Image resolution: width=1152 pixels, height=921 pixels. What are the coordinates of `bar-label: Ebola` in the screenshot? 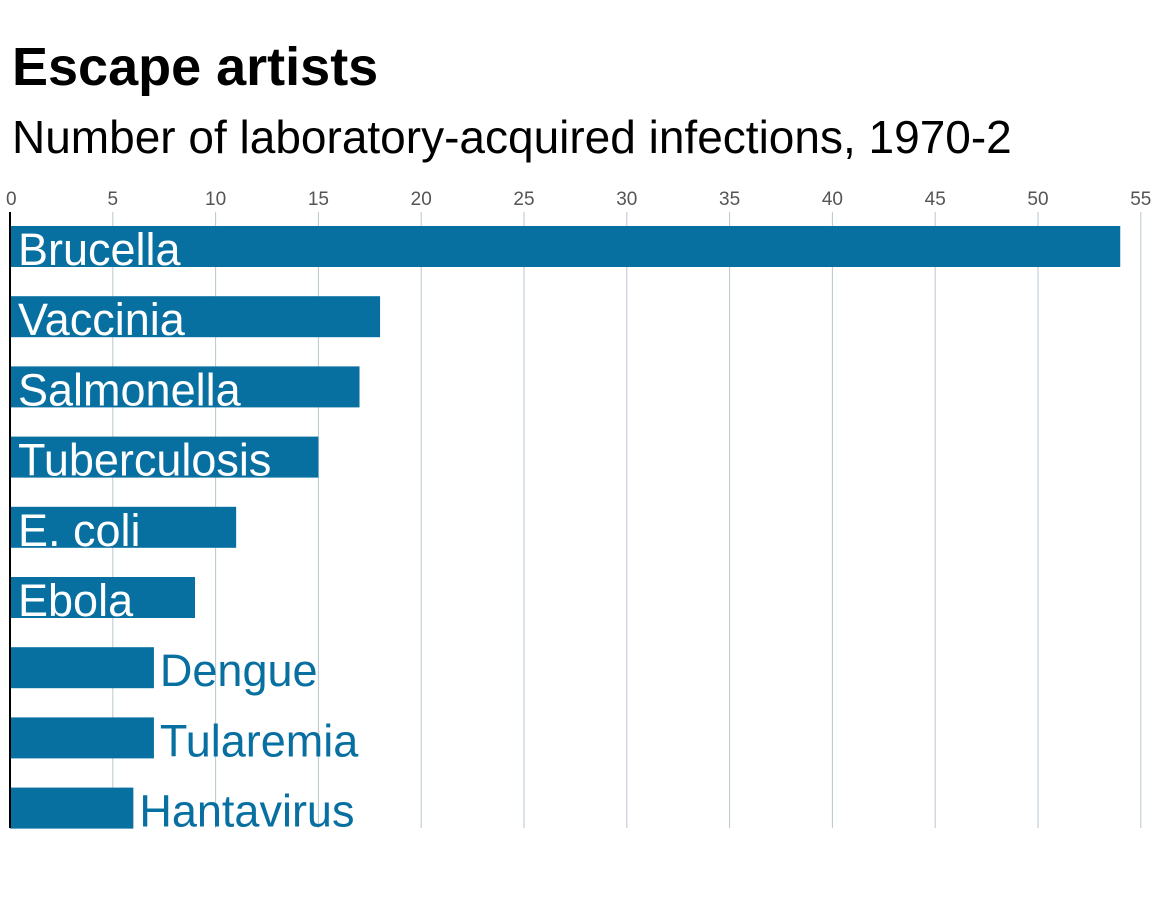 It's located at (76, 600).